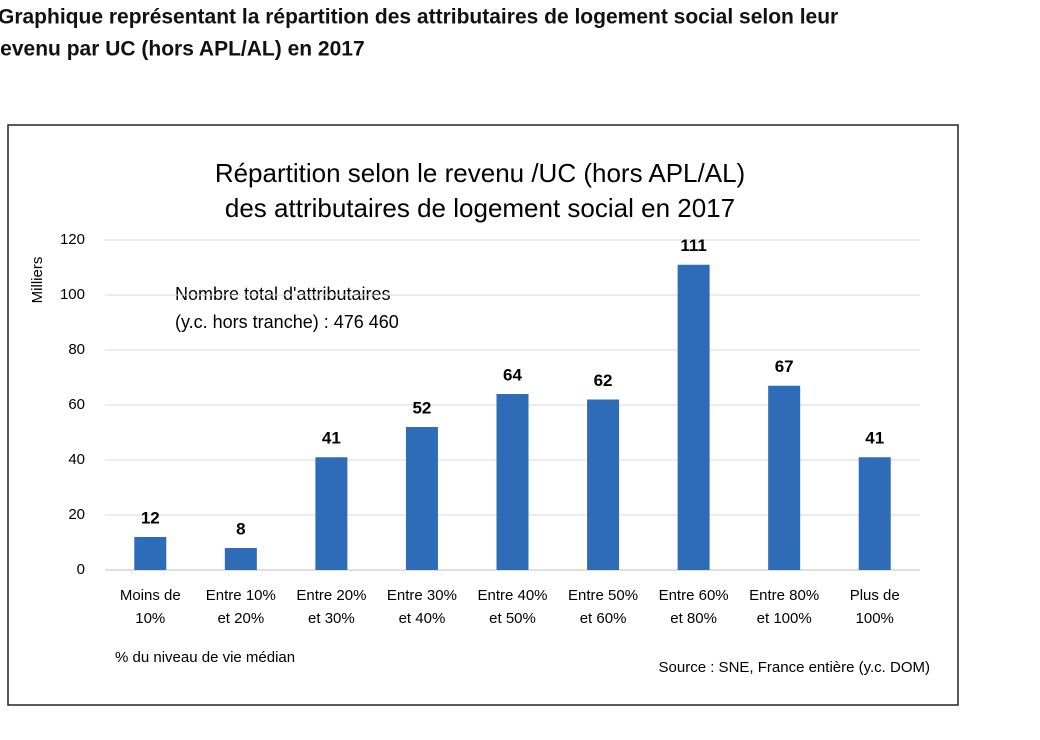 This screenshot has width=1040, height=740. What do you see at coordinates (76, 459) in the screenshot?
I see `y-tick-label: 40` at bounding box center [76, 459].